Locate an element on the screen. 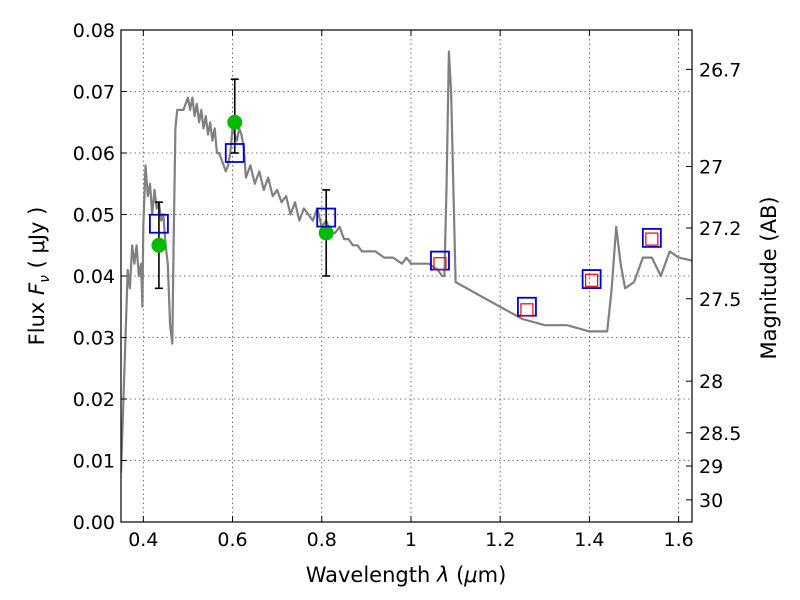 Image resolution: width=800 pixels, height=600 pixels. y-axis-label: Flux Fν ( μJy ) is located at coordinates (39, 276).